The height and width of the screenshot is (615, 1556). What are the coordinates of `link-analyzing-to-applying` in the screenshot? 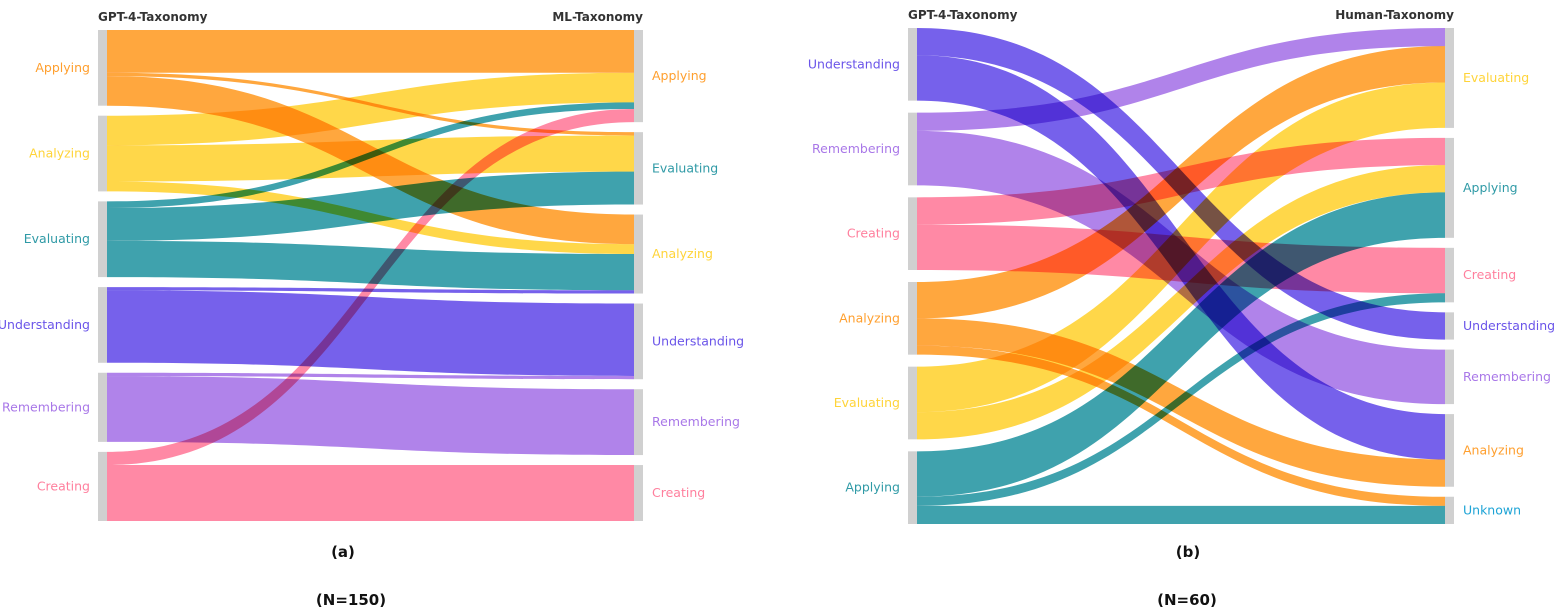 It's located at (370, 109).